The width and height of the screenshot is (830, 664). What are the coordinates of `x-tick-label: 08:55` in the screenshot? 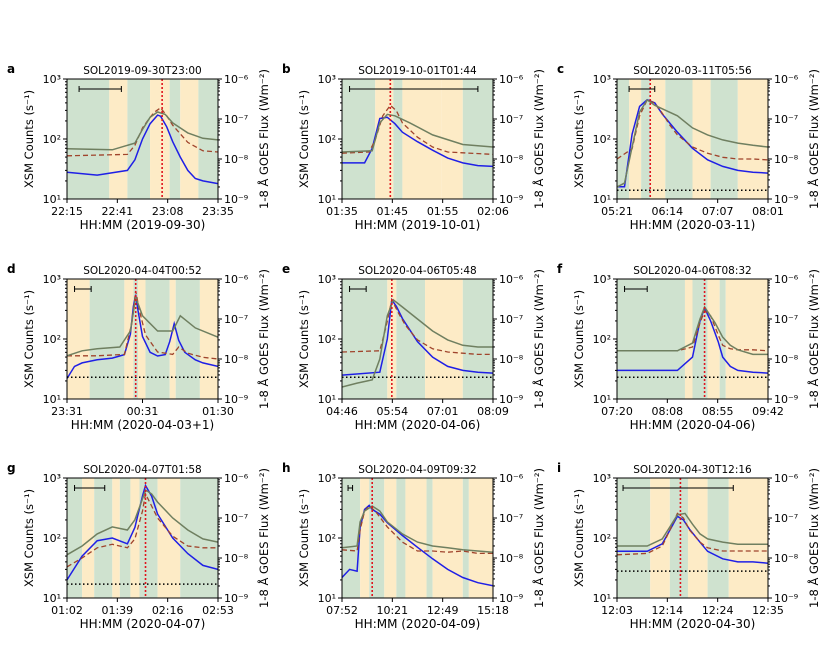 It's located at (718, 411).